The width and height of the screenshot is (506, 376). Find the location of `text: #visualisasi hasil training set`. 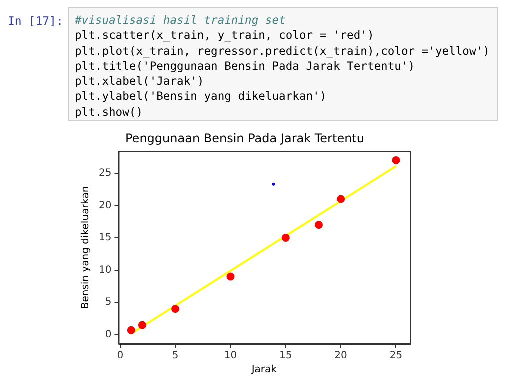

text: #visualisasi hasil training set is located at coordinates (181, 20).